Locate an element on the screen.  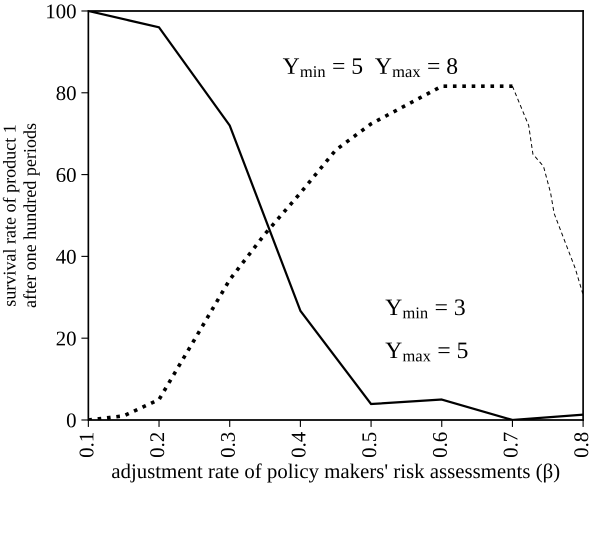
x-tick-label: 0.1 is located at coordinates (87, 445).